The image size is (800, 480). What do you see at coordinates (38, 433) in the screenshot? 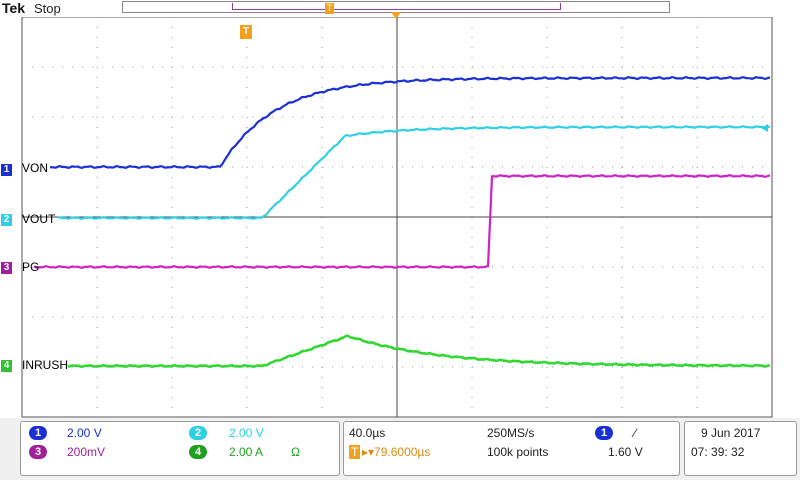
I see `ch1-scale-badge: 1` at bounding box center [38, 433].